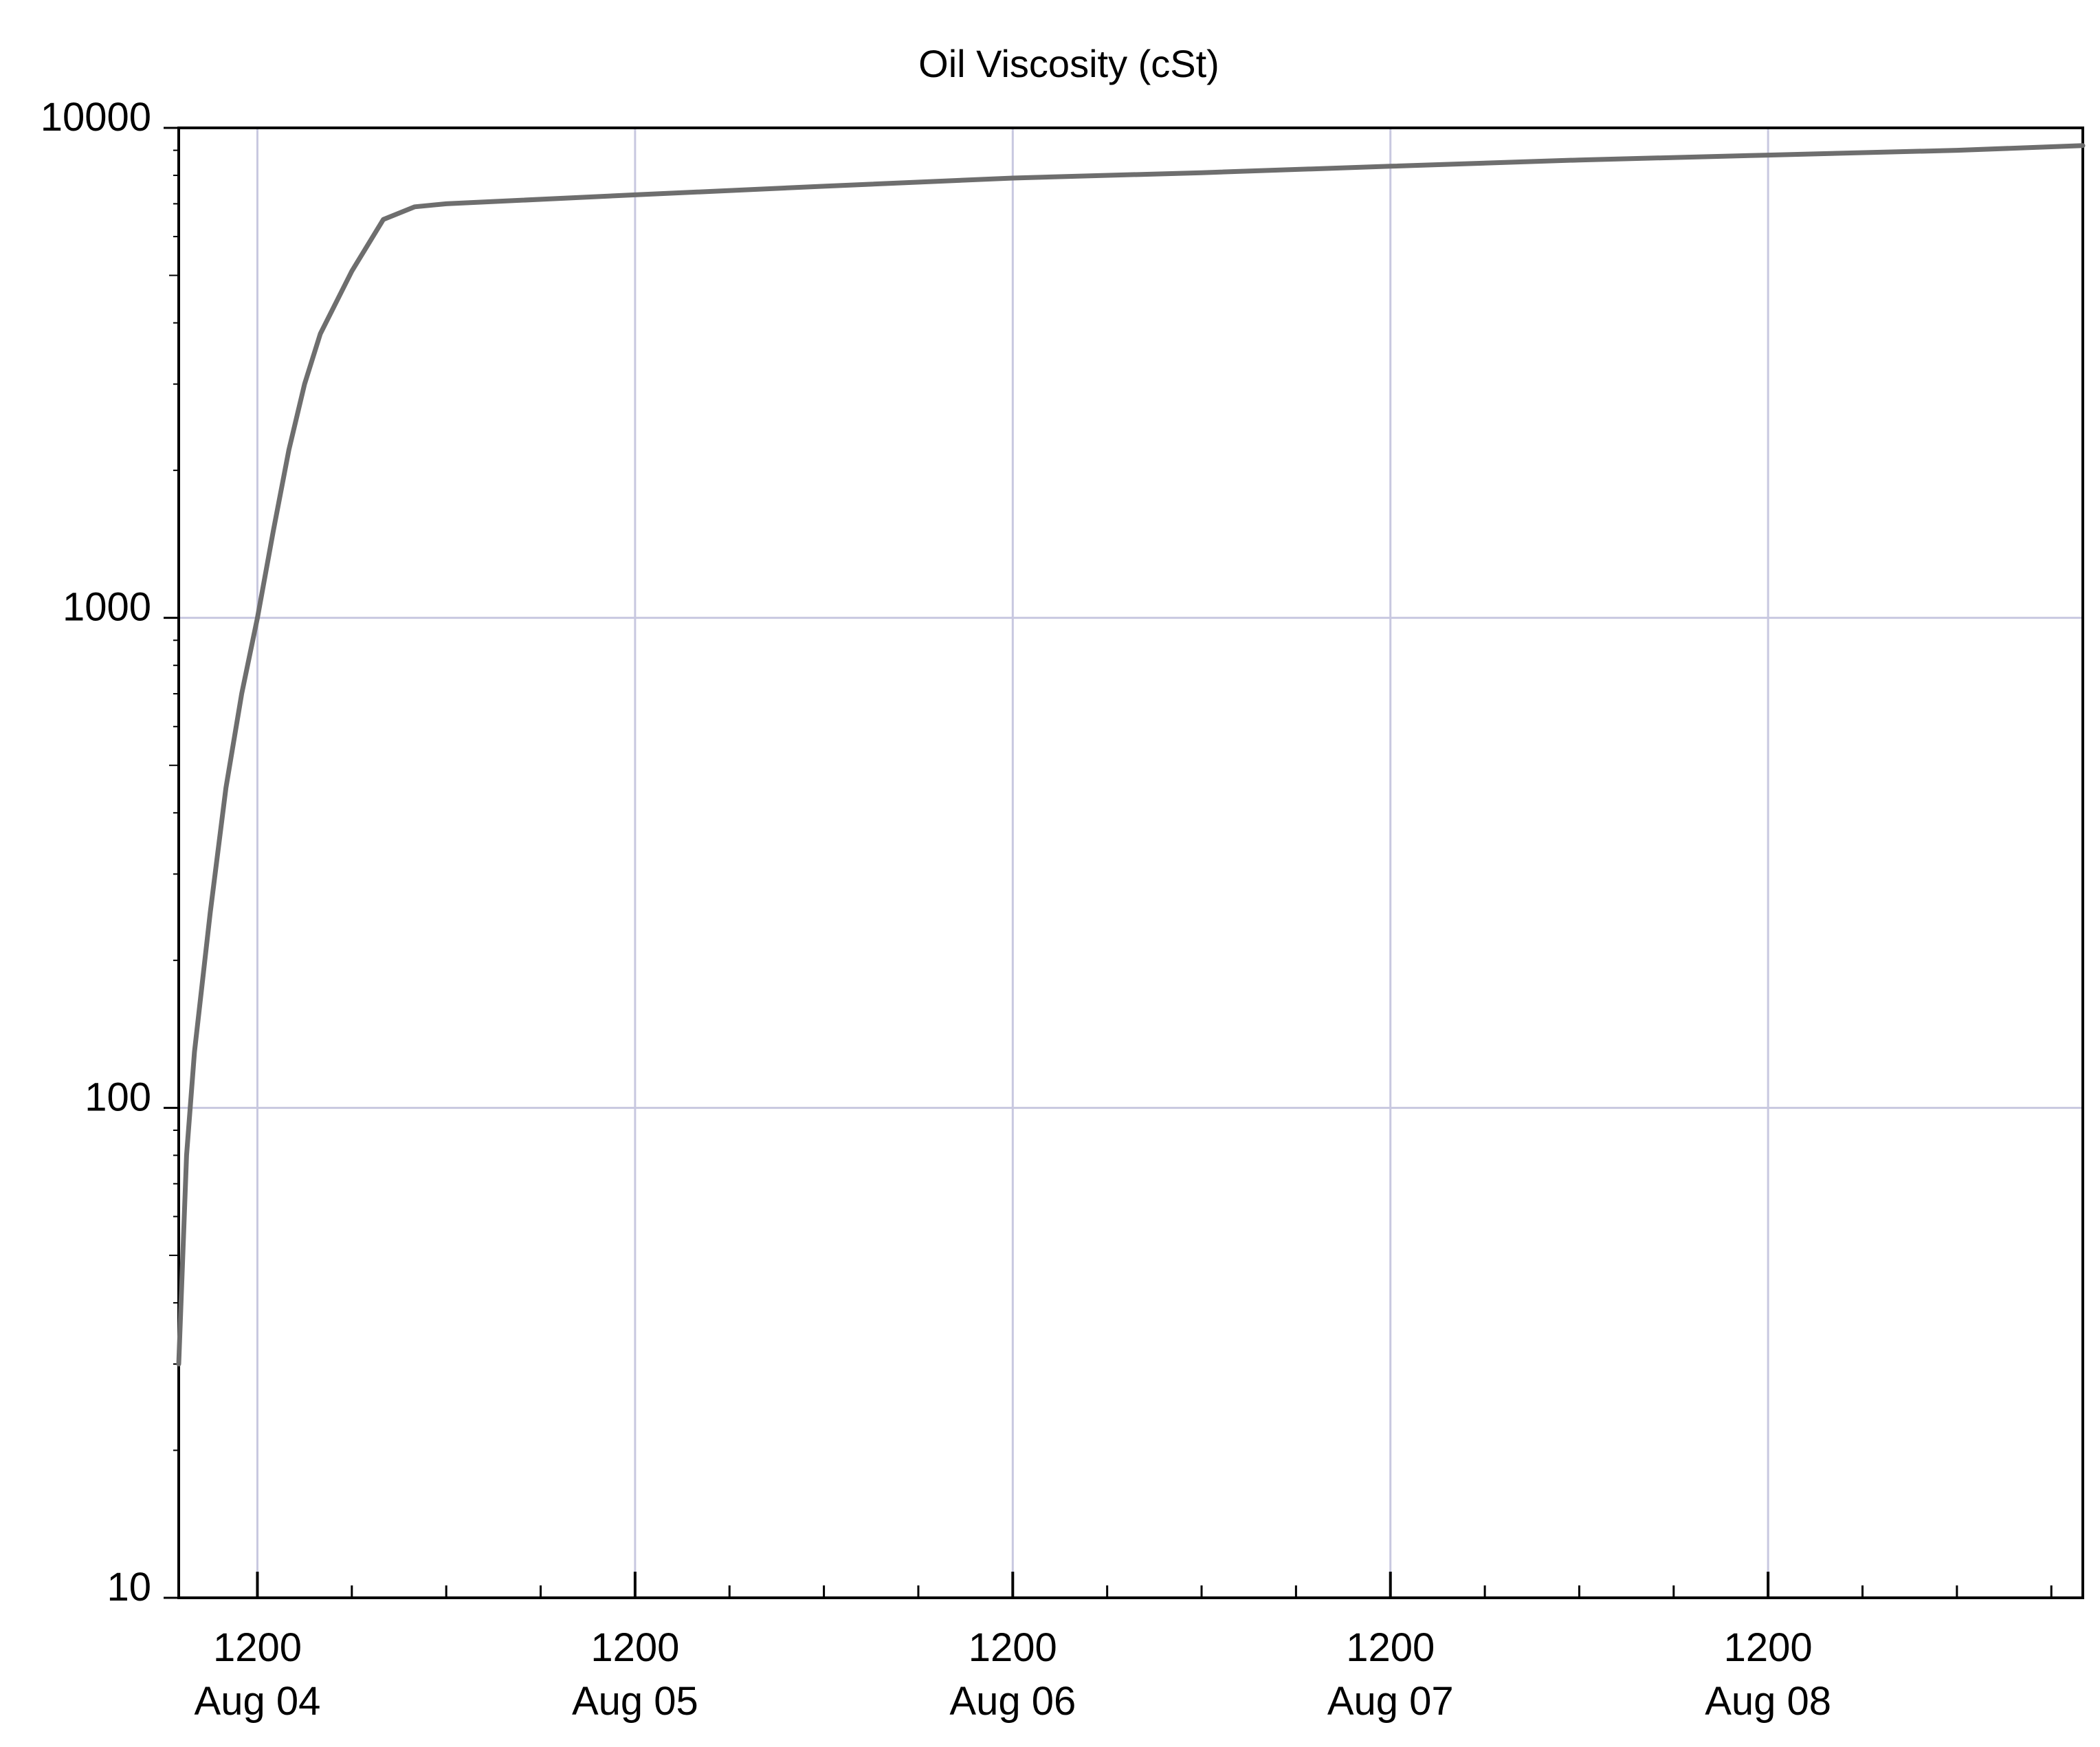 The height and width of the screenshot is (1747, 2100). What do you see at coordinates (107, 607) in the screenshot?
I see `y-tick-label: 1000` at bounding box center [107, 607].